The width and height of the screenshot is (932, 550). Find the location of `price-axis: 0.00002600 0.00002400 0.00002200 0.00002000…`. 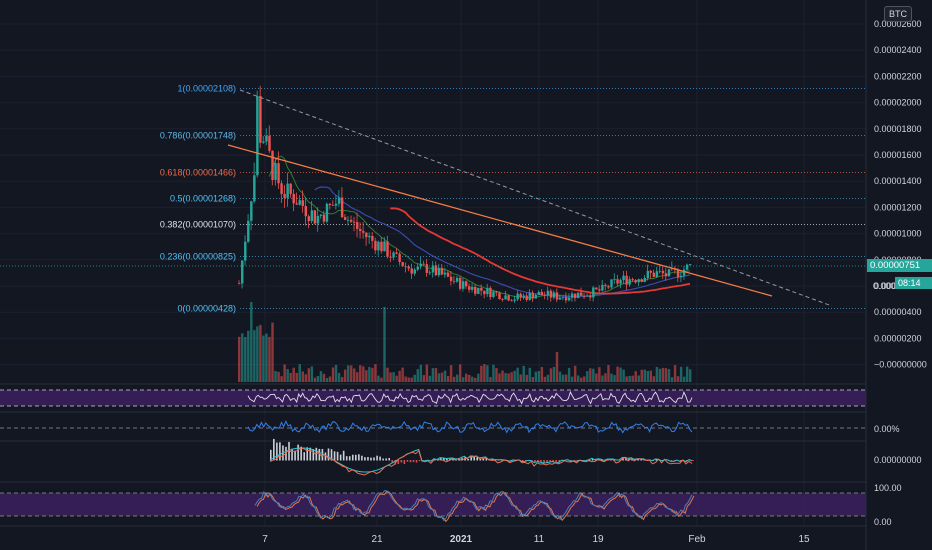

price-axis: 0.00002600 0.00002400 0.00002200 0.00002000… is located at coordinates (900, 194).